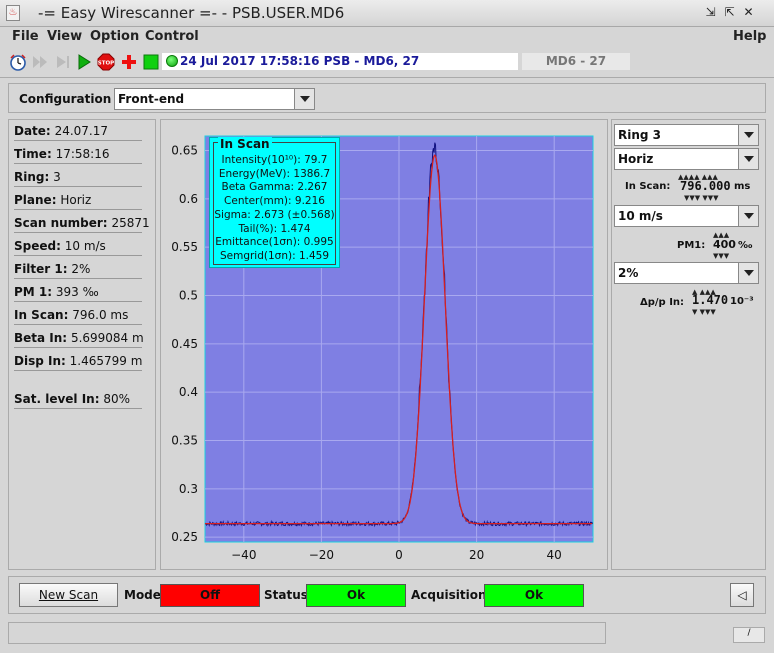  Describe the element at coordinates (704, 292) in the screenshot. I see `dpp-up-arrows: ▲ ▲▲▲` at that location.